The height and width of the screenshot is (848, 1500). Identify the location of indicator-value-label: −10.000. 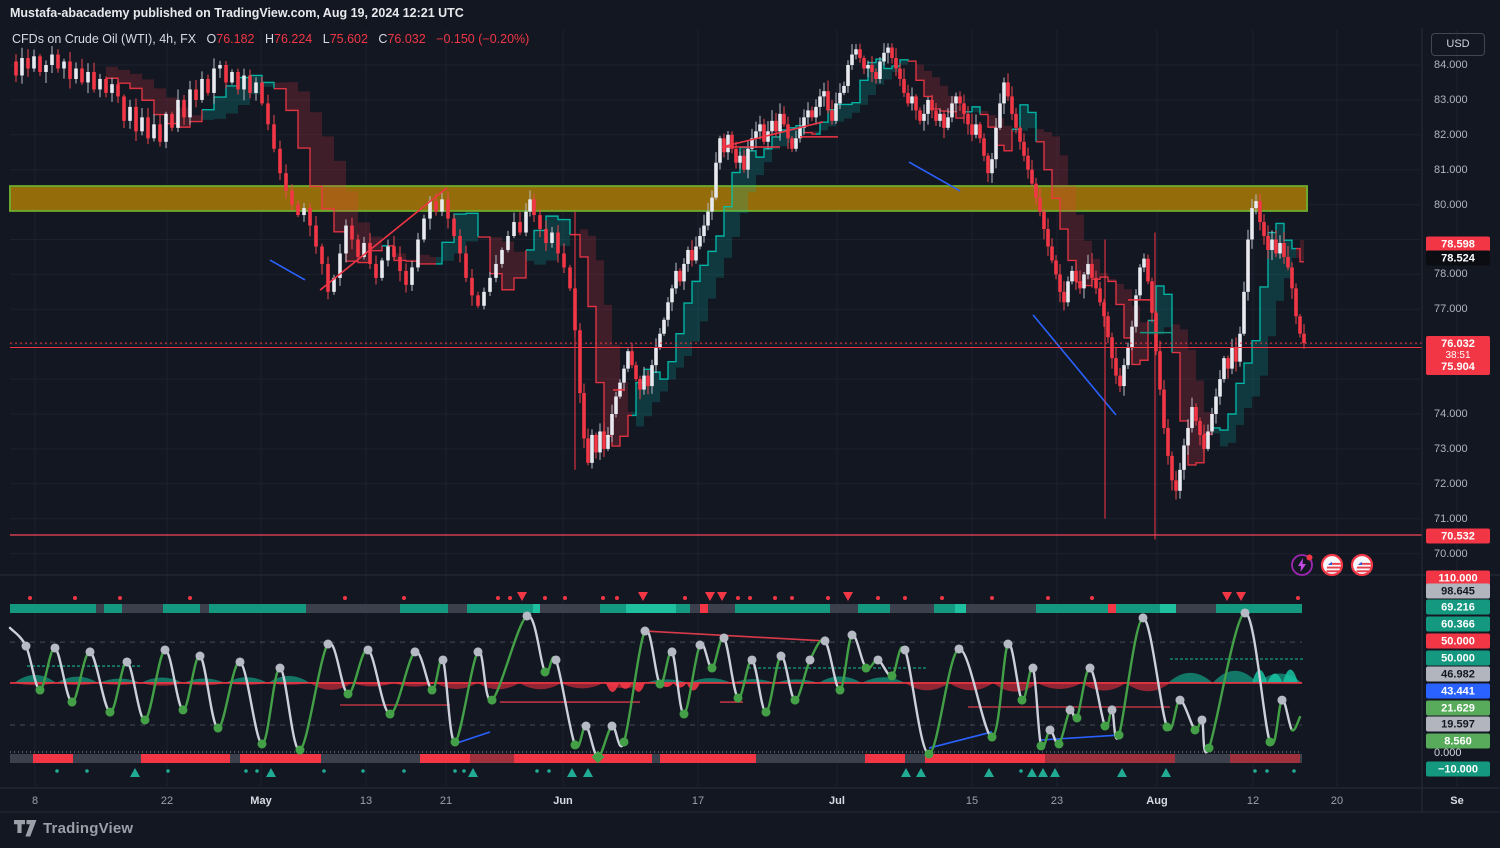
(1458, 769).